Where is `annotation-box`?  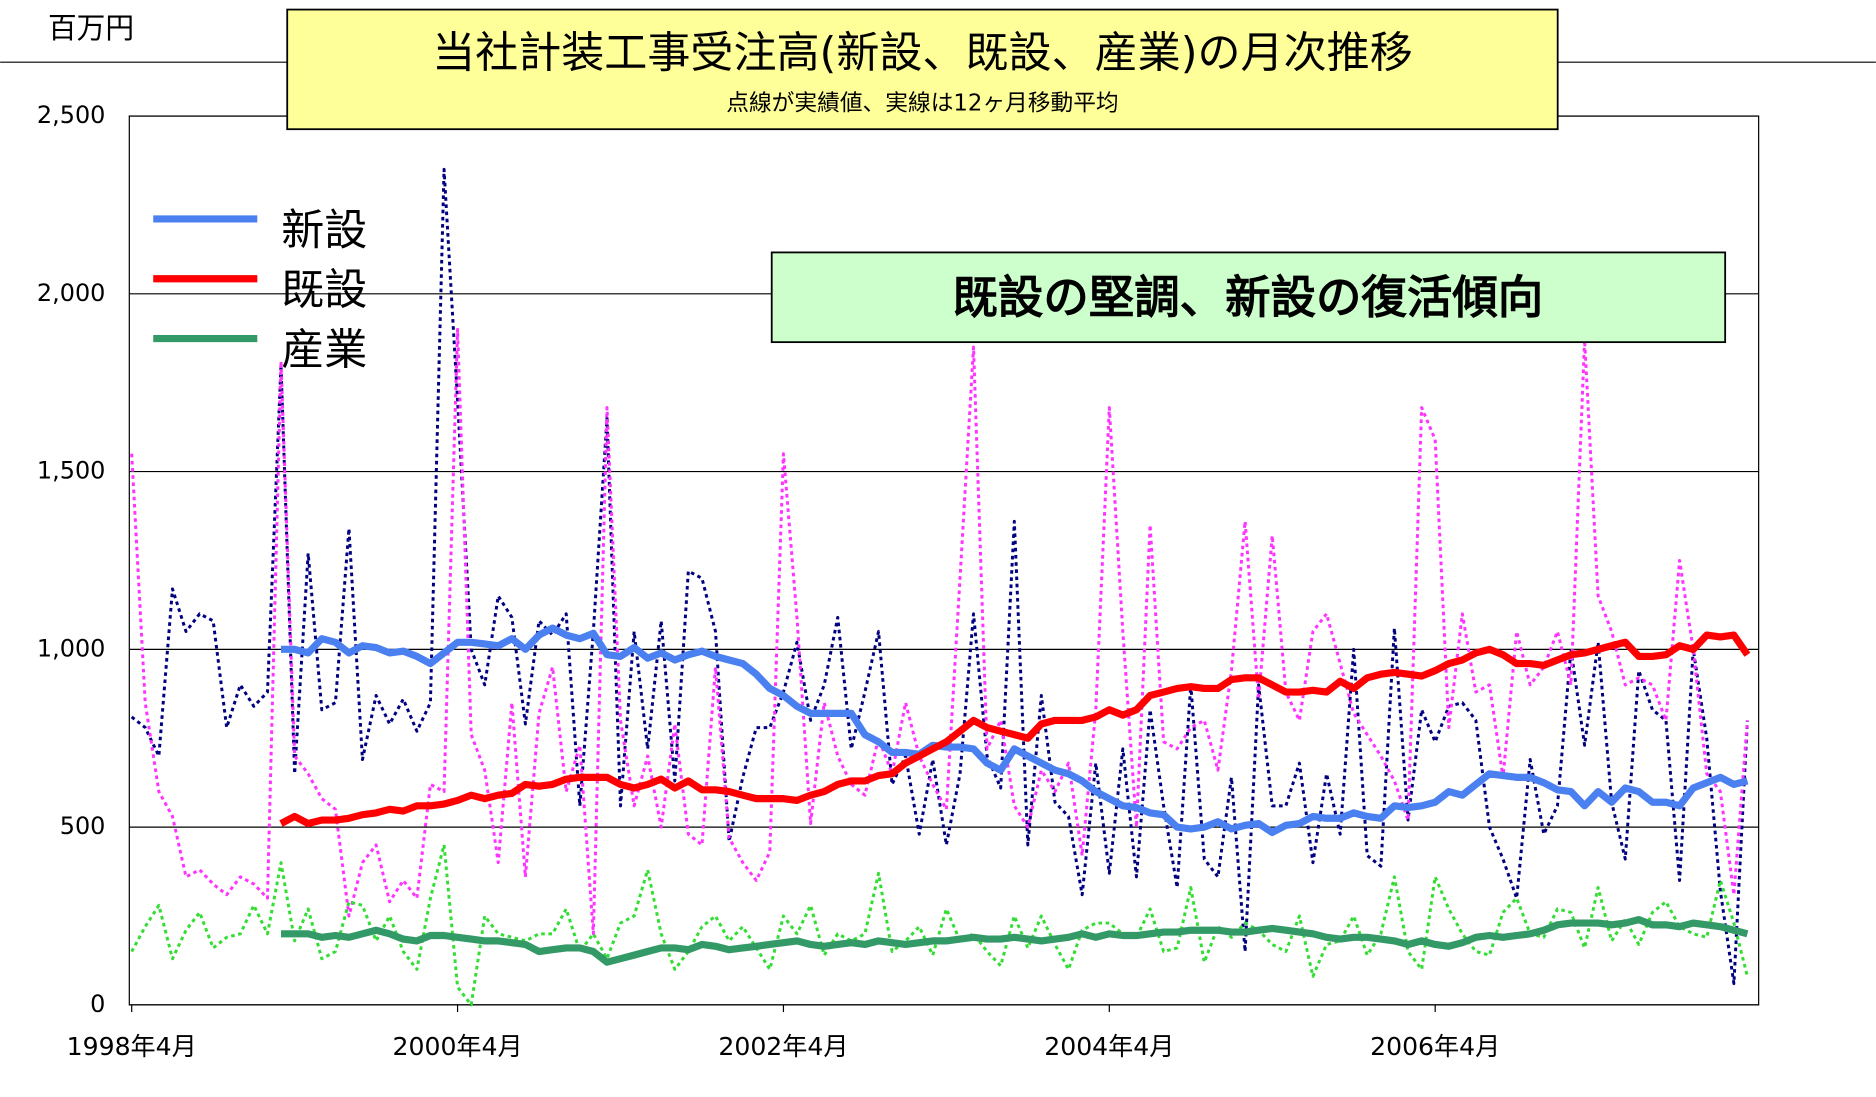
annotation-box is located at coordinates (1248, 297).